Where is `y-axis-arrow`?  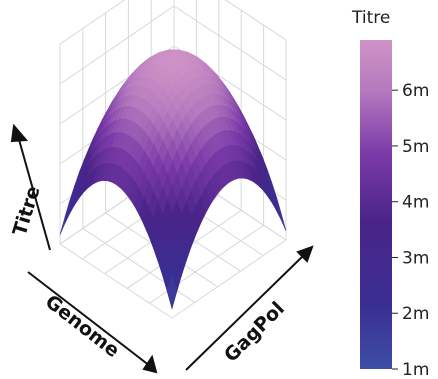 y-axis-arrow is located at coordinates (245, 312).